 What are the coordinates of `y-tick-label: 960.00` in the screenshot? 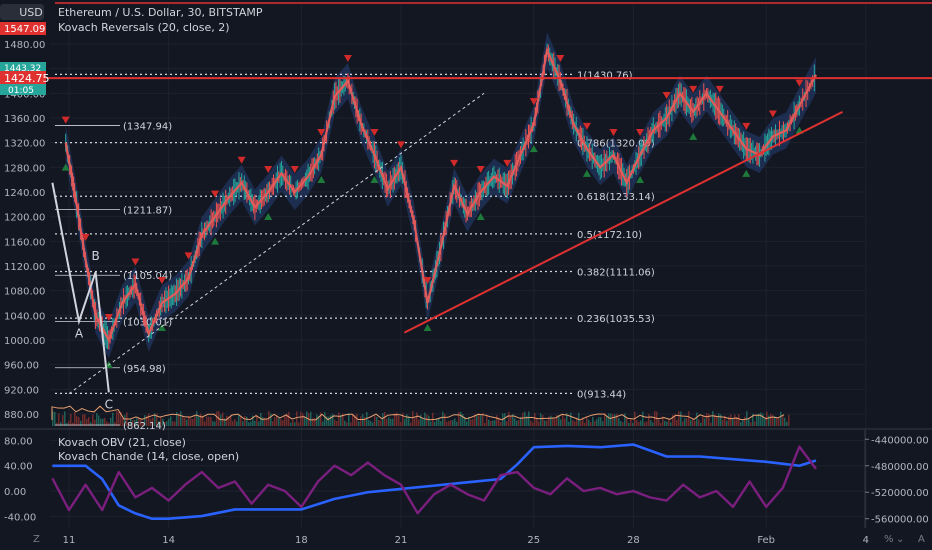 It's located at (21, 366).